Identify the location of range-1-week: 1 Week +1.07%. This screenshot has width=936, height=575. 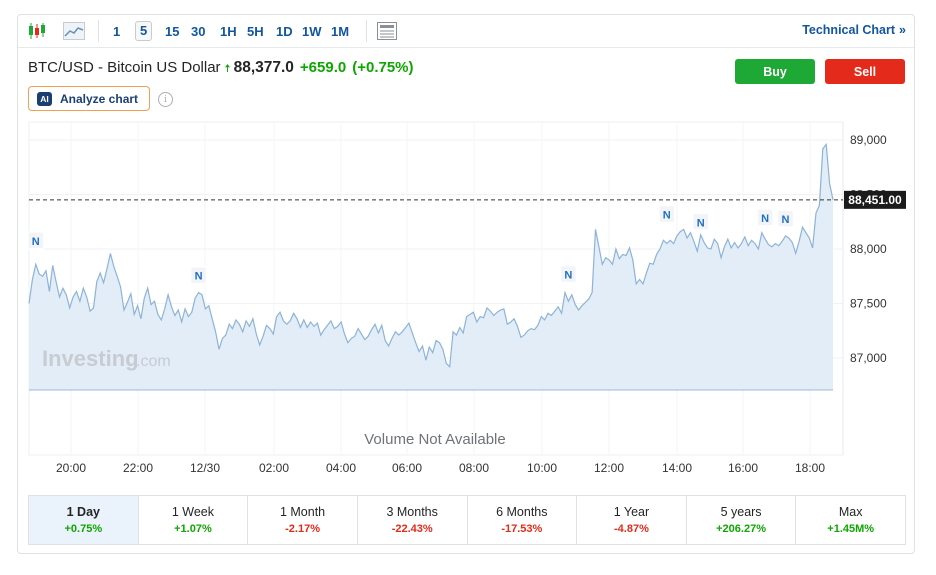
(194, 520).